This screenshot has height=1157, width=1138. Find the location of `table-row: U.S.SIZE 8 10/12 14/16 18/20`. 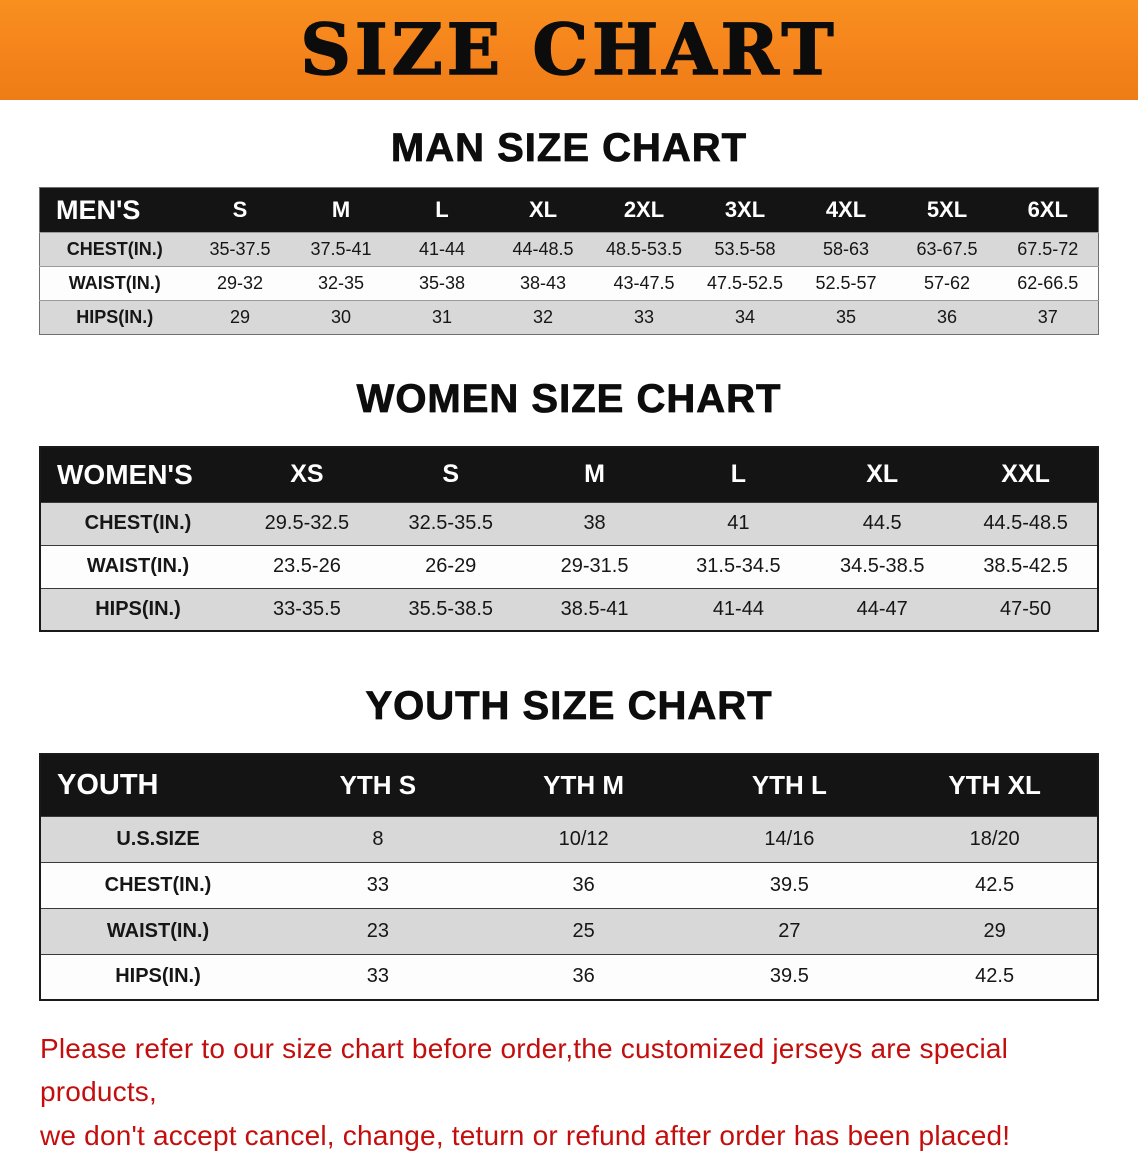

table-row: U.S.SIZE 8 10/12 14/16 18/20 is located at coordinates (569, 838).